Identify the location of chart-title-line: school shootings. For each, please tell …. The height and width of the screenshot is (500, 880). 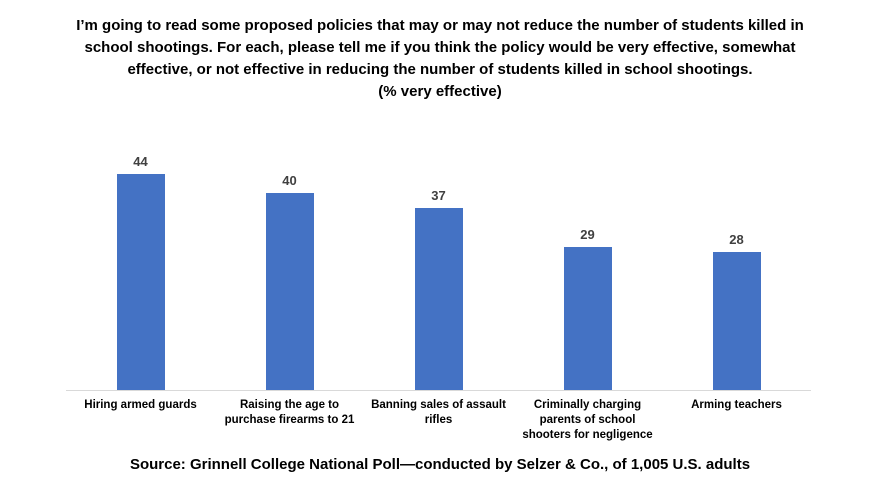
(440, 47).